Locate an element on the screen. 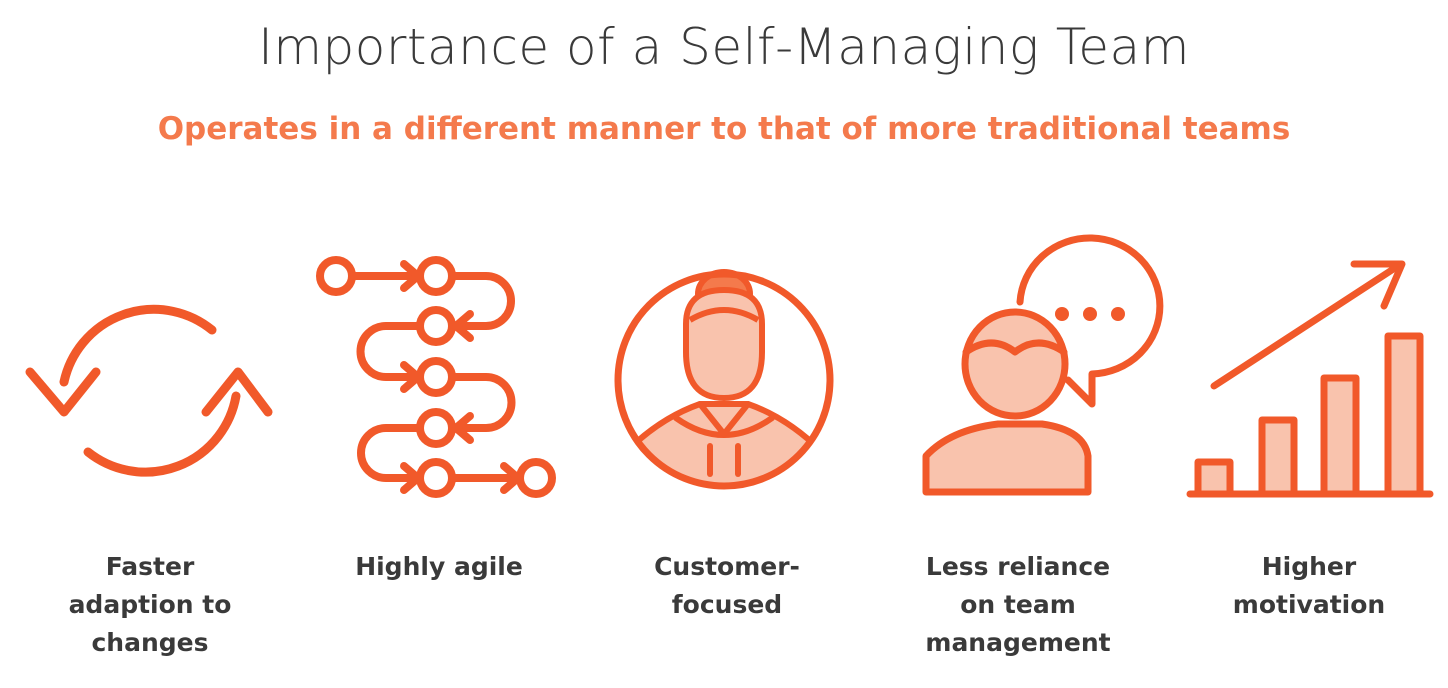 The width and height of the screenshot is (1448, 688). agile-flow-icon is located at coordinates (436, 377).